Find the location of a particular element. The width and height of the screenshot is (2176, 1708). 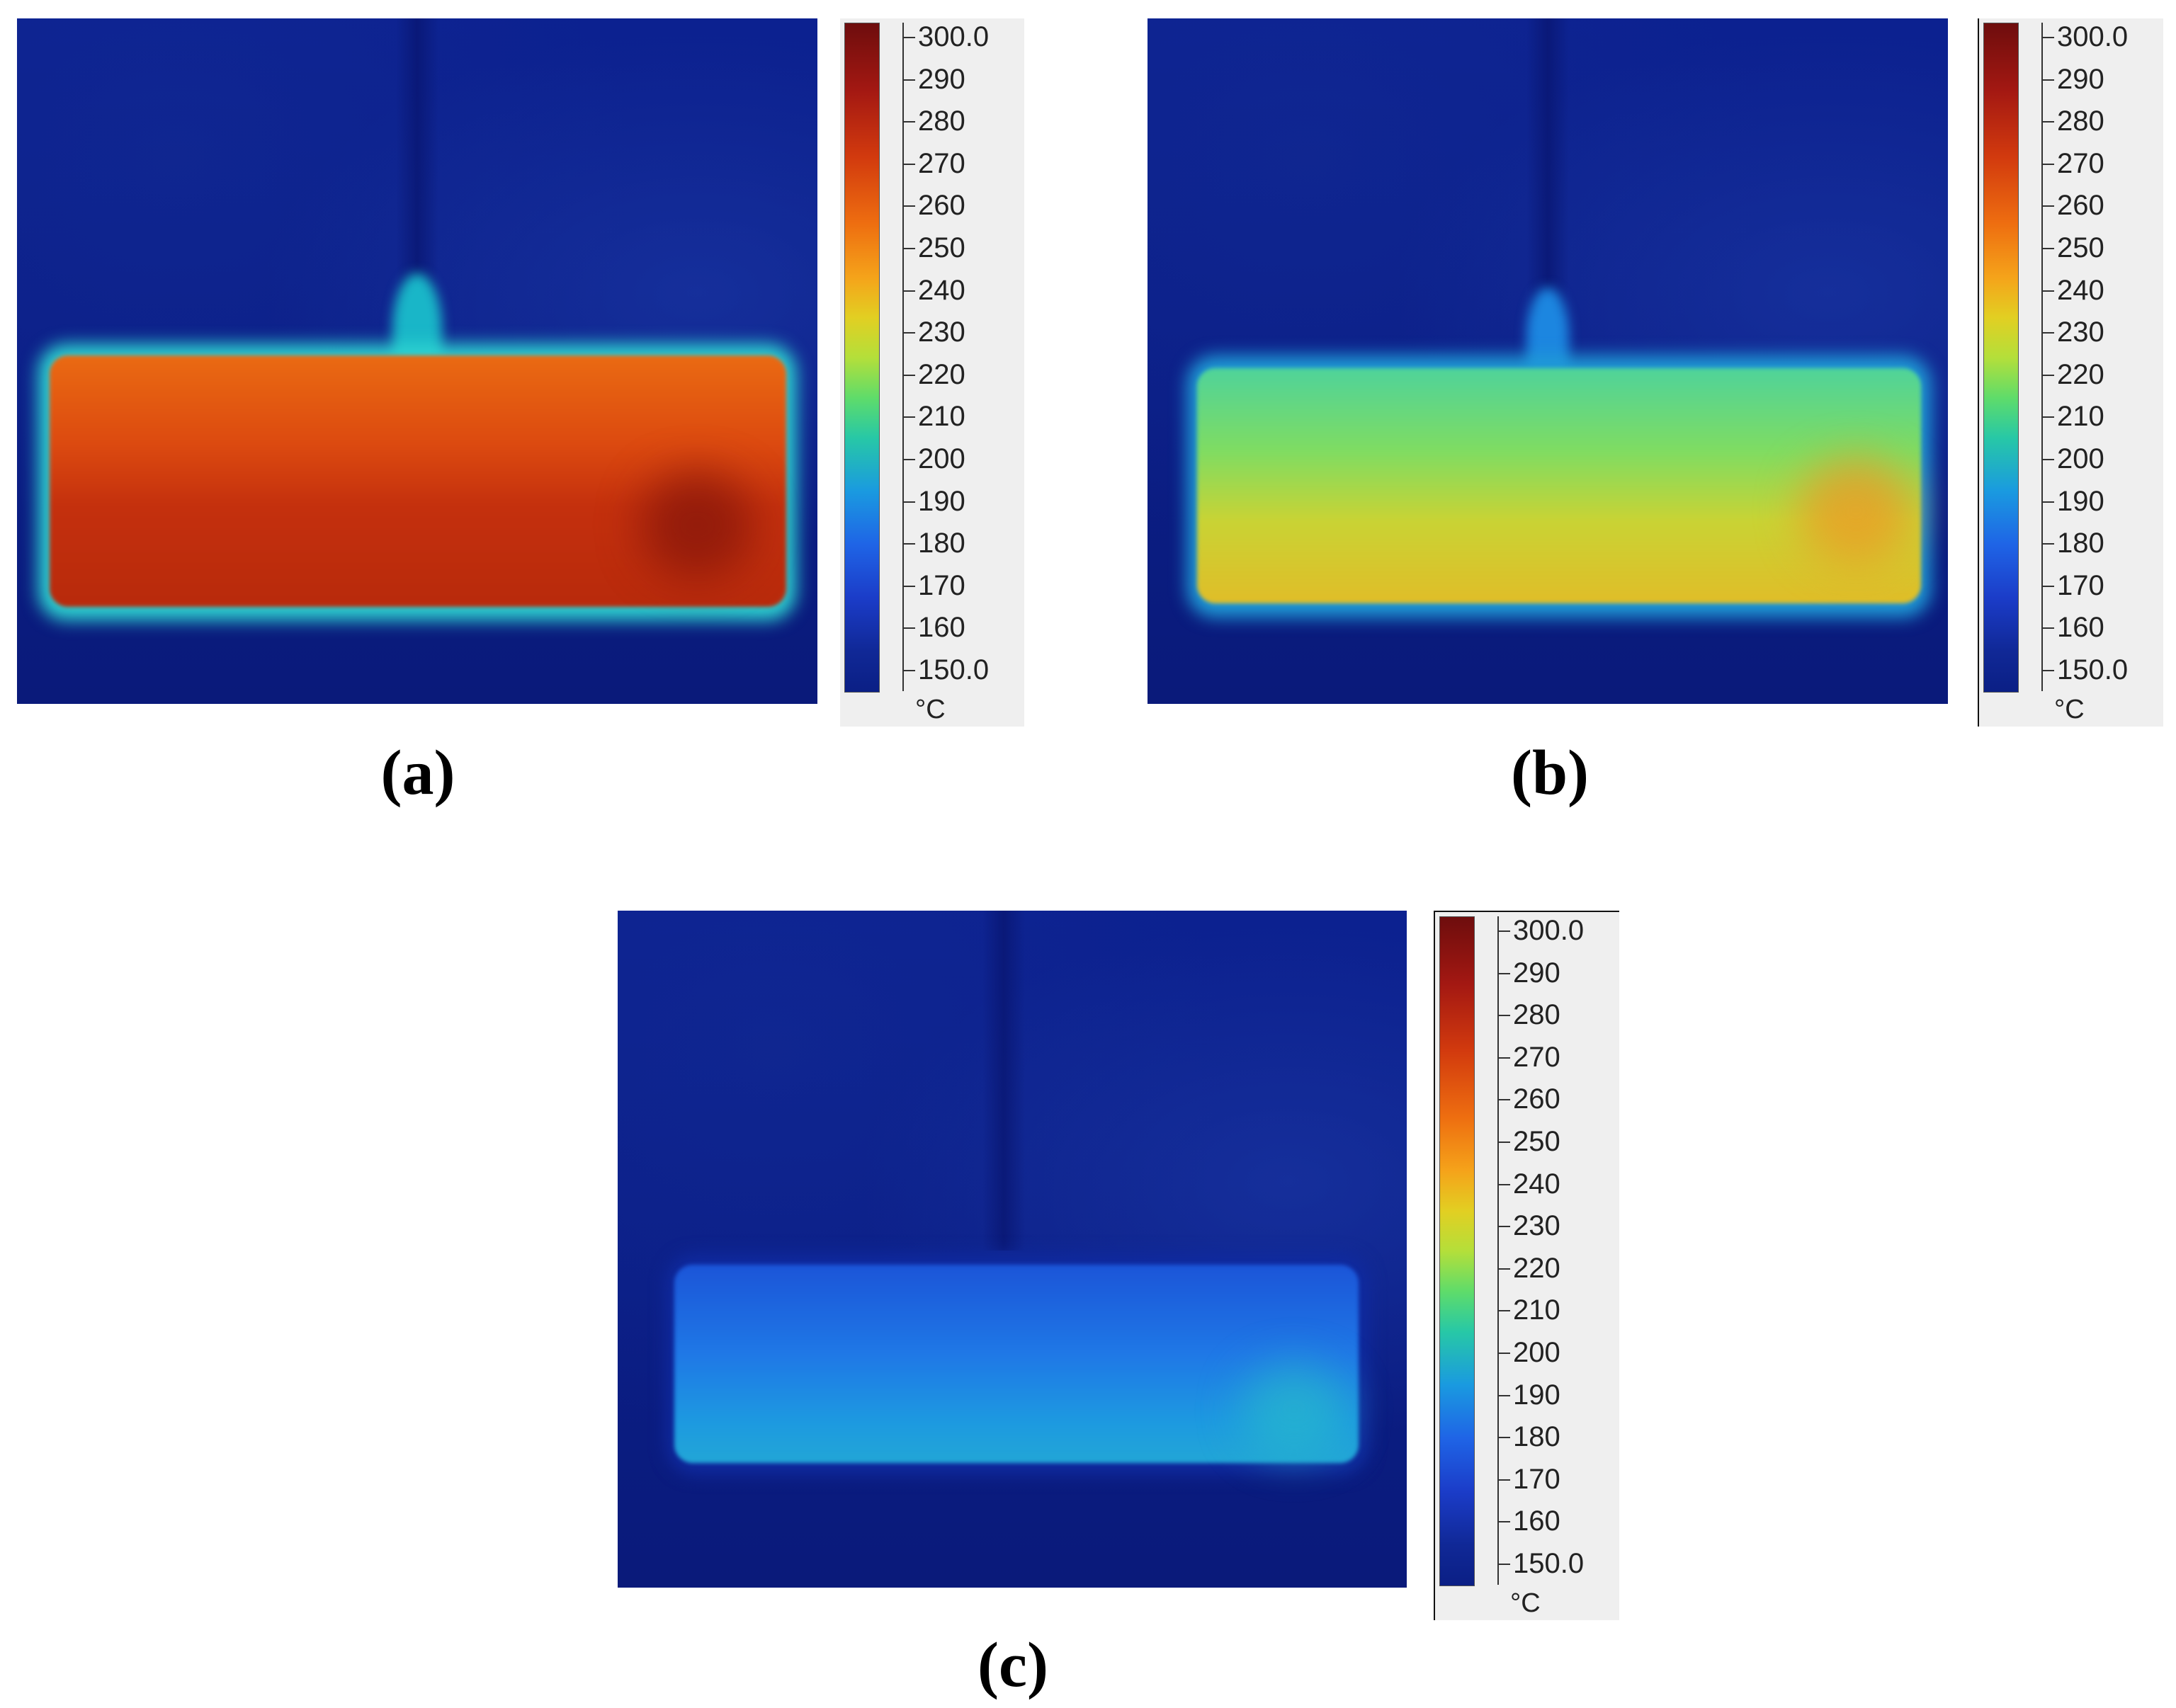

thermal-image-a is located at coordinates (417, 361).